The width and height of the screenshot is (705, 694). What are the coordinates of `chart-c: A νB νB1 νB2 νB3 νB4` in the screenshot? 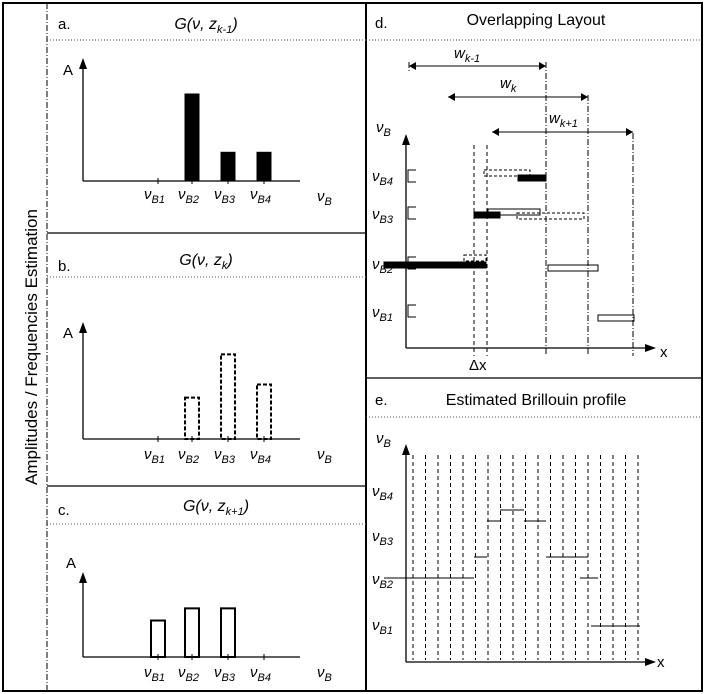 It's located at (199, 619).